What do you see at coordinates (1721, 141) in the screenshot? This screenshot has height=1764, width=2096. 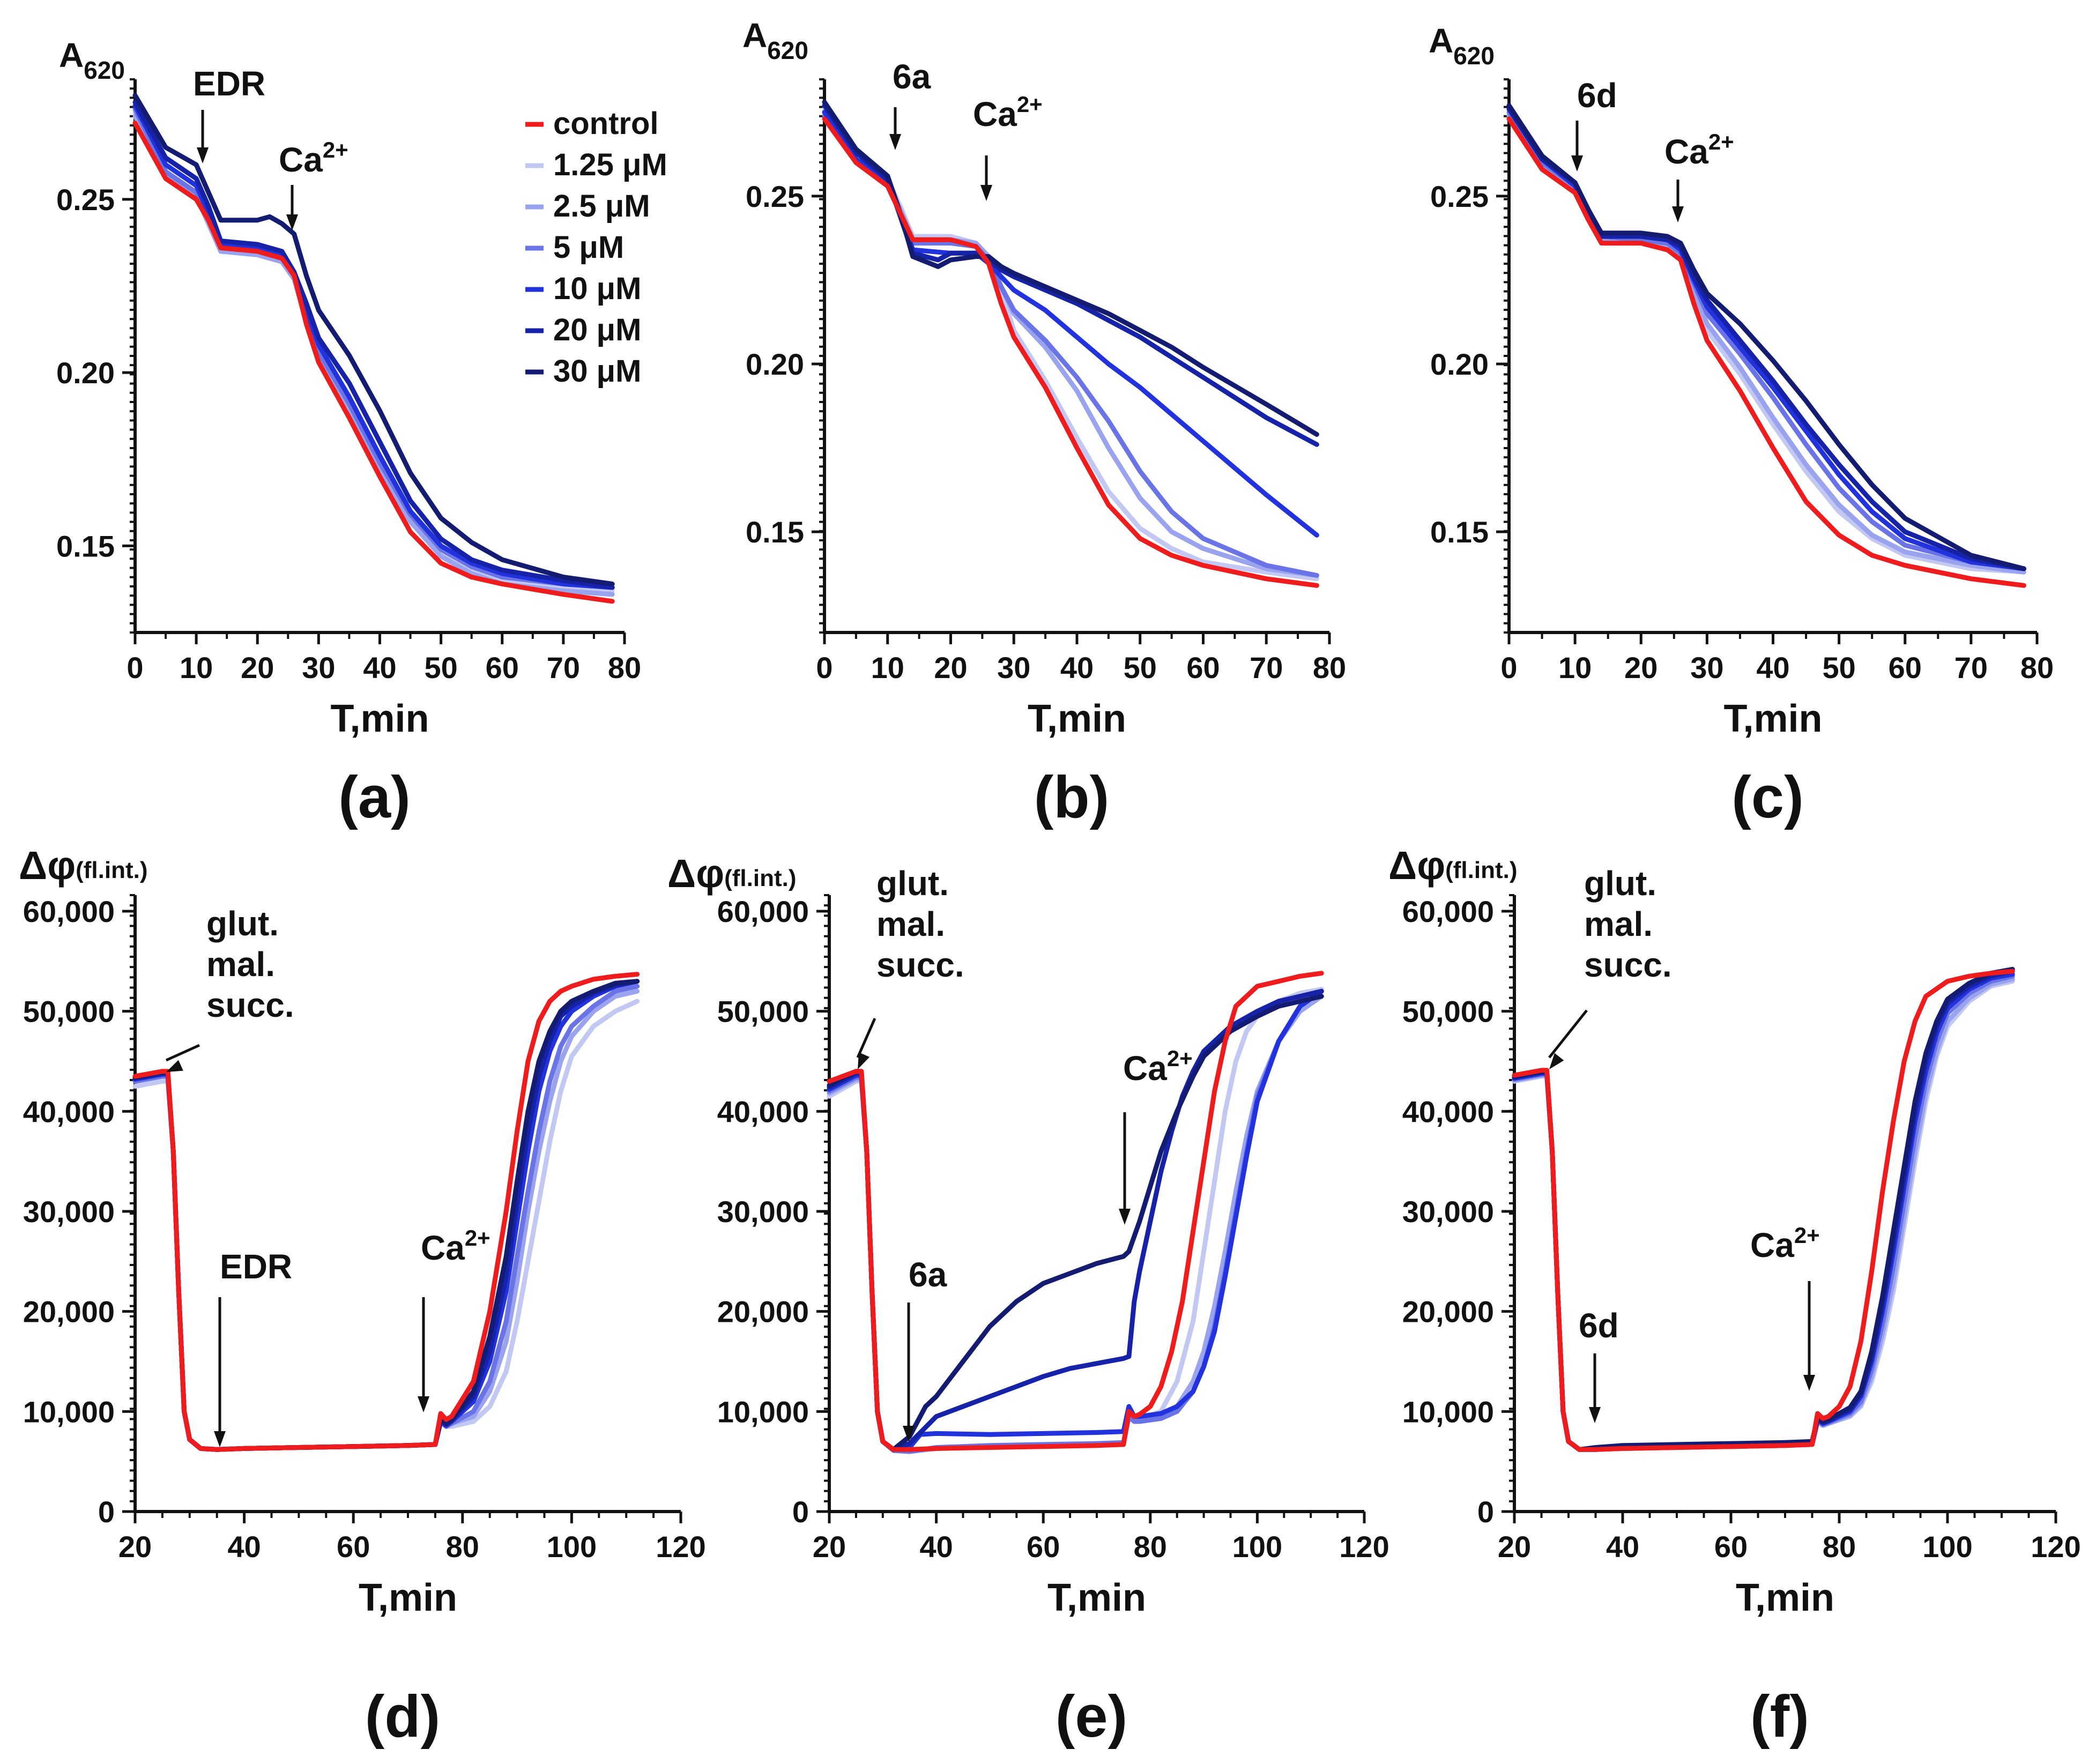 I see `annotation-sup: 2+` at bounding box center [1721, 141].